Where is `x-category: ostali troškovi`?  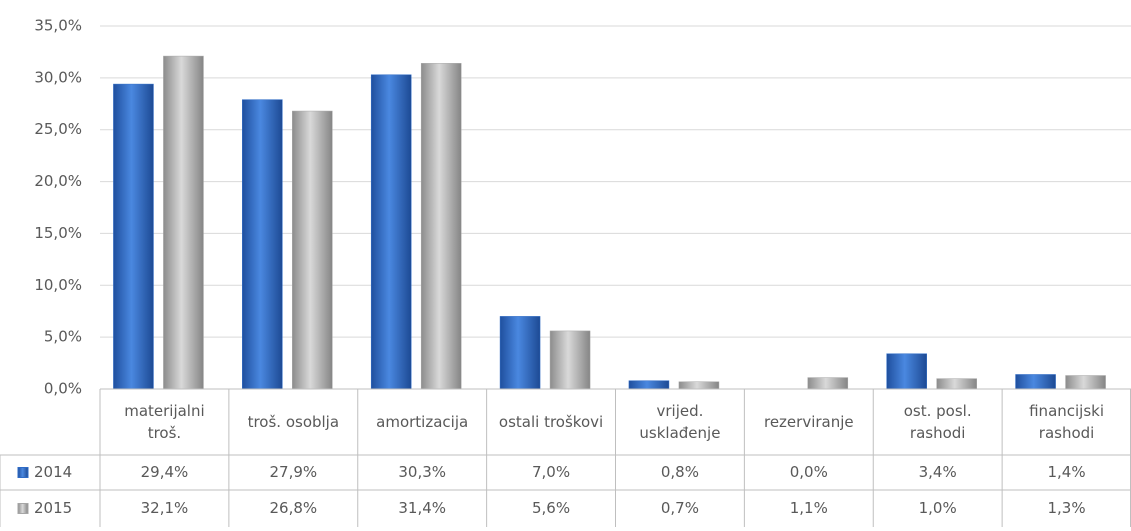 x-category: ostali troškovi is located at coordinates (551, 422).